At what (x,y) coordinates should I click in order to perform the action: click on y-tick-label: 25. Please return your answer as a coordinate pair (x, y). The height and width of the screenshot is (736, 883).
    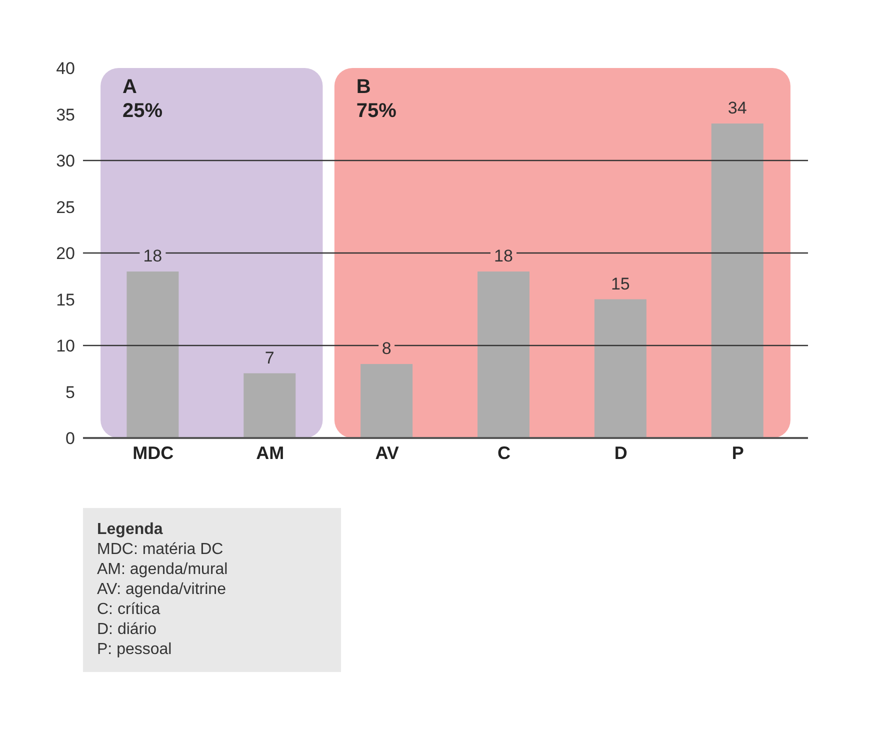
    Looking at the image, I should click on (65, 207).